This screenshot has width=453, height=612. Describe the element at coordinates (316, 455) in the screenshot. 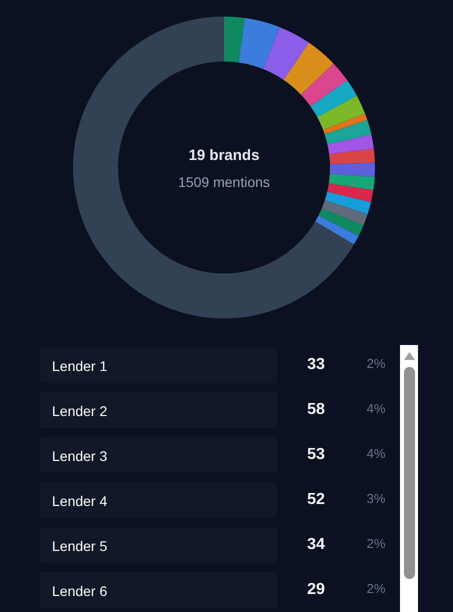

I see `text: 53` at that location.